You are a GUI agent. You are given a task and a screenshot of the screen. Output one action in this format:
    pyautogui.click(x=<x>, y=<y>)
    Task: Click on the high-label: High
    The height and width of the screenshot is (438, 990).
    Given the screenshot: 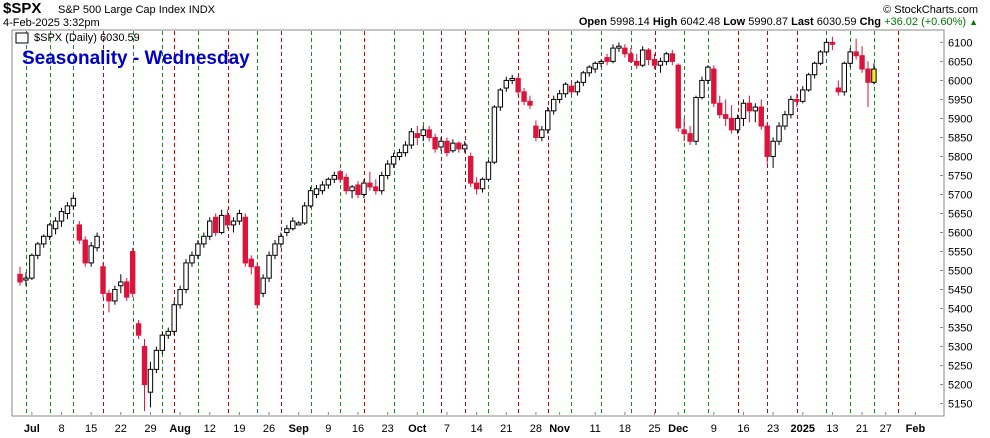 What is the action you would take?
    pyautogui.click(x=665, y=22)
    